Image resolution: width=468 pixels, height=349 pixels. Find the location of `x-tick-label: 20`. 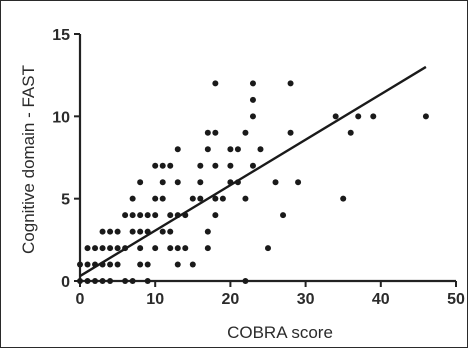

x-tick-label: 20 is located at coordinates (231, 299).